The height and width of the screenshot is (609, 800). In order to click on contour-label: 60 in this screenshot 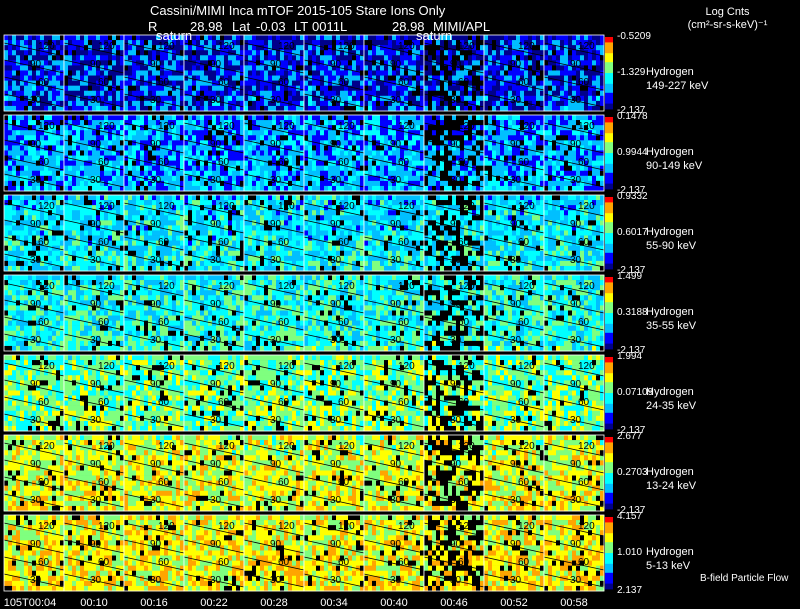, I will do `click(164, 162)`.